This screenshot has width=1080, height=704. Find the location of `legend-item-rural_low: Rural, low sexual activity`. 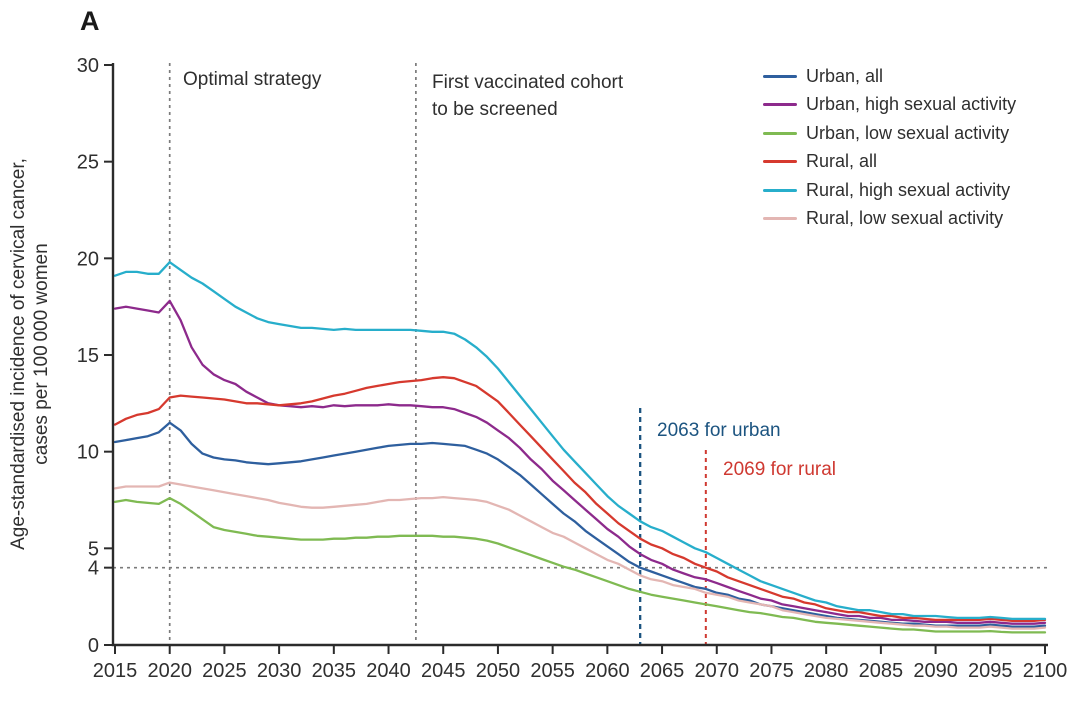

legend-item-rural_low: Rural, low sexual activity is located at coordinates (889, 219).